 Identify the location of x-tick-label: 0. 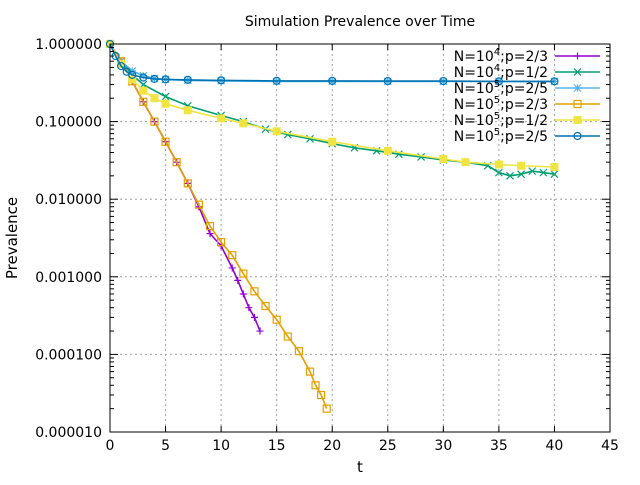
(110, 446).